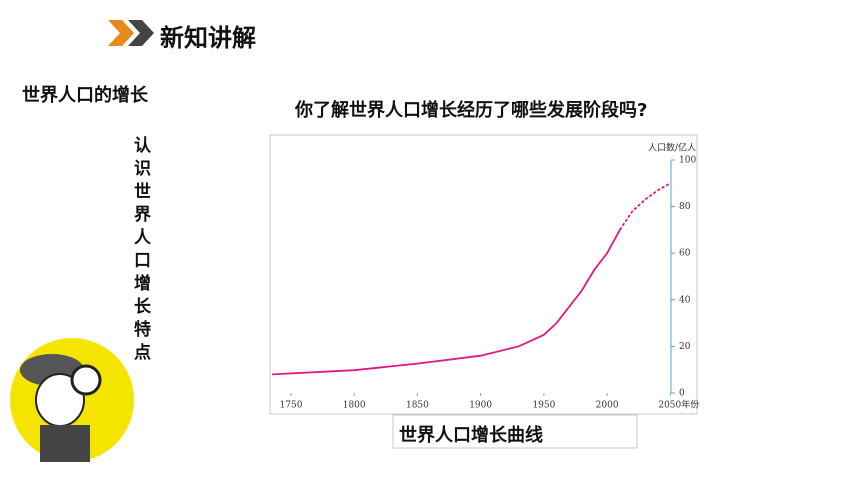  I want to click on x-tick-label: 2050年份, so click(678, 405).